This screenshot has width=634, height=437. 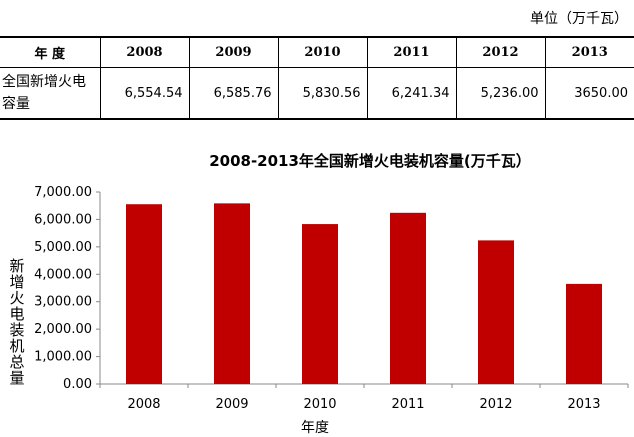 I want to click on header-year: 2013, so click(x=589, y=52).